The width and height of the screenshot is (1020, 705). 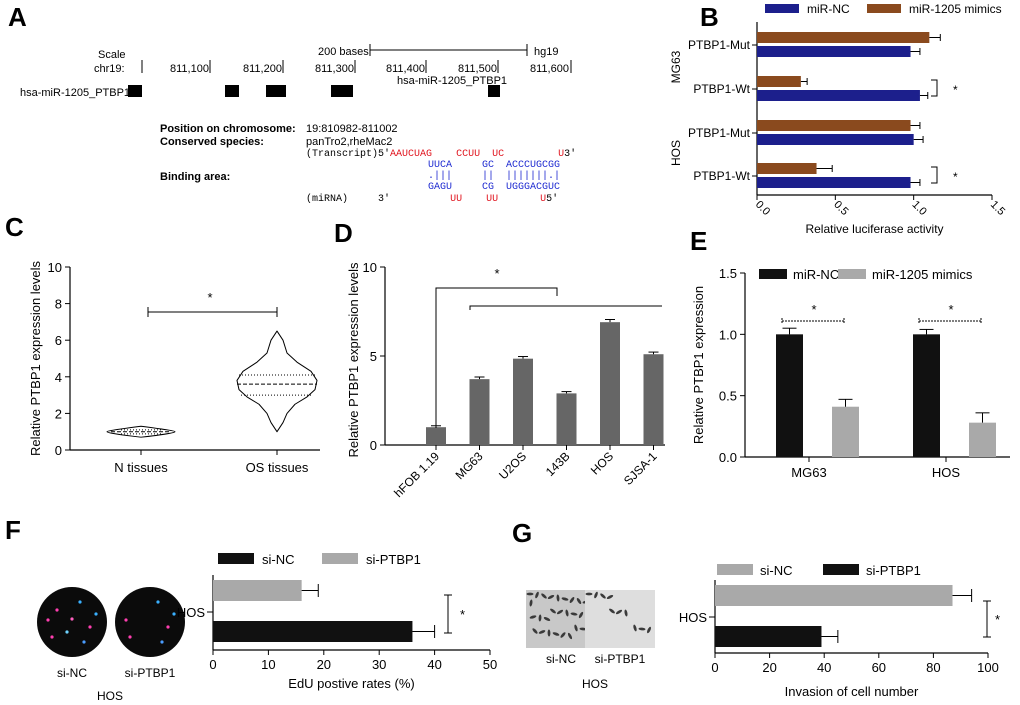 I want to click on x-tick-label: OS tissues, so click(x=277, y=467).